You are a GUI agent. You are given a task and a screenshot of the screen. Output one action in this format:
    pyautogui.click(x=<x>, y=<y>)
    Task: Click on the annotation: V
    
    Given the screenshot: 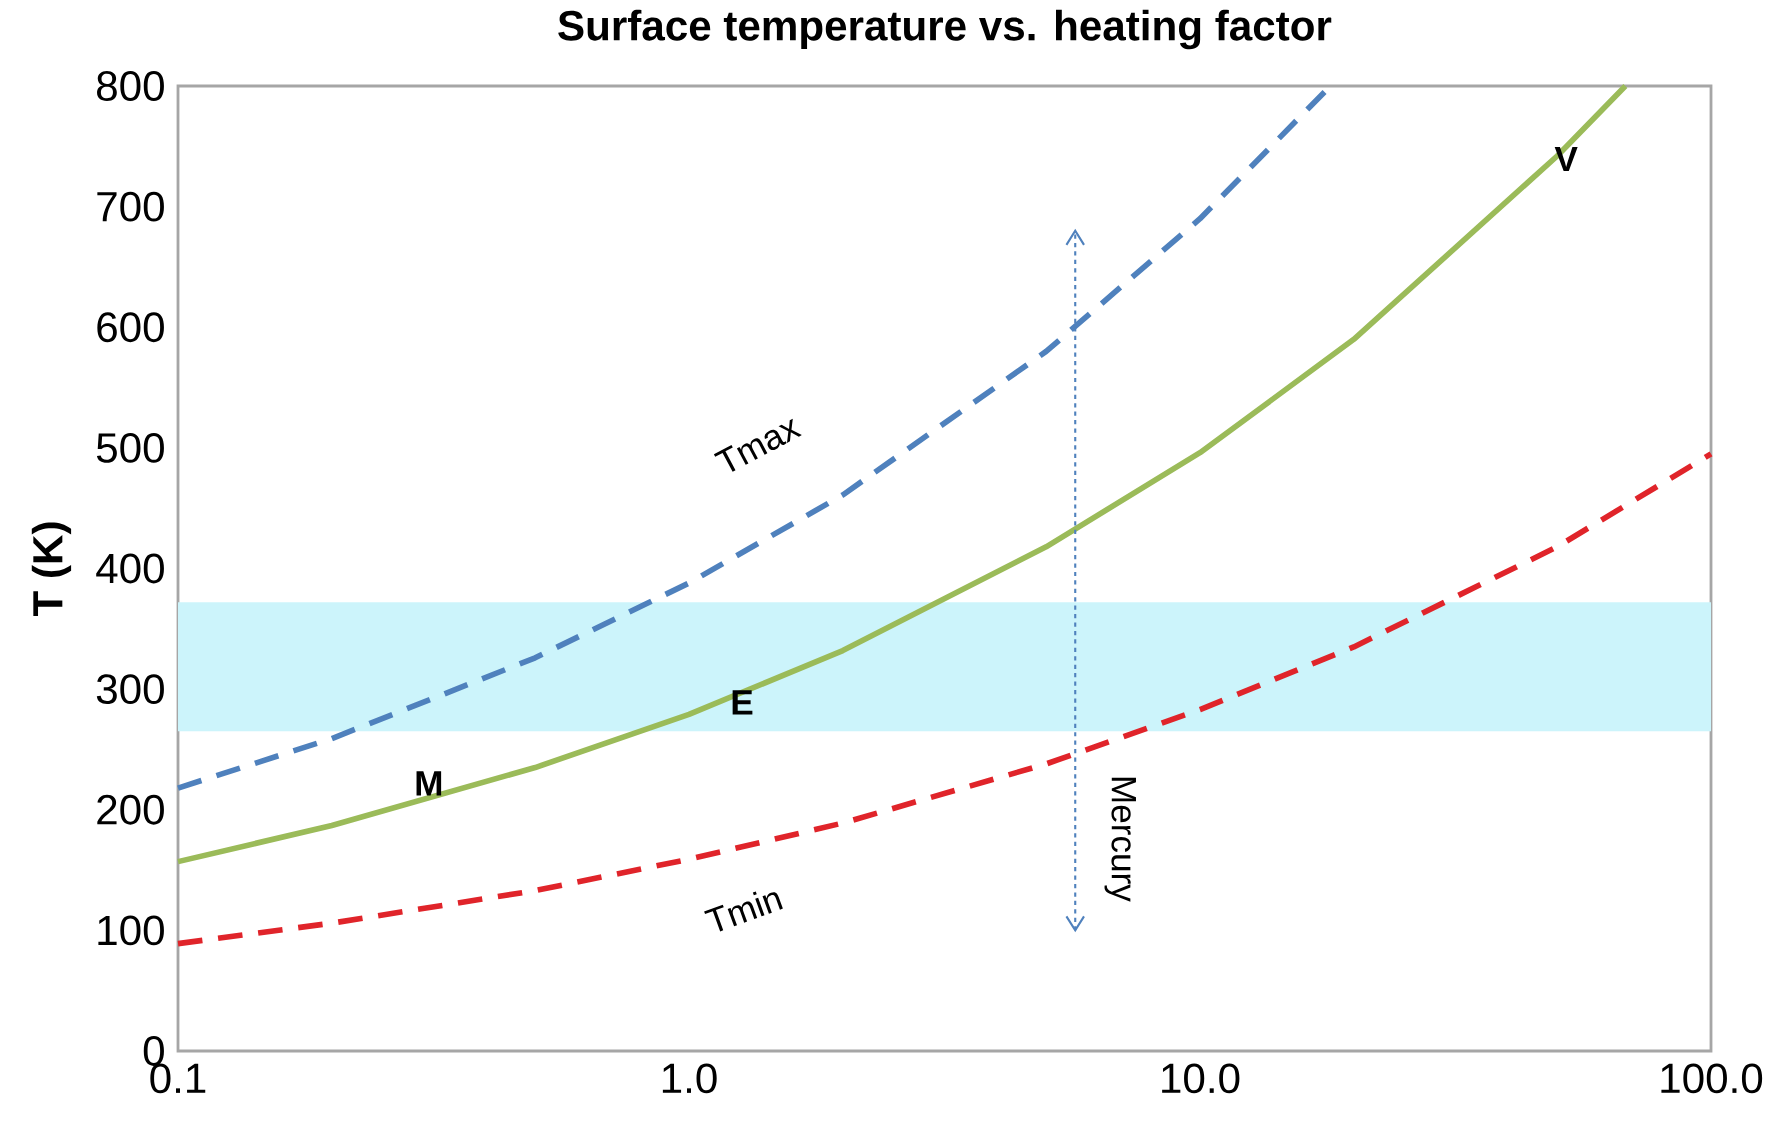 What is the action you would take?
    pyautogui.click(x=1566, y=159)
    